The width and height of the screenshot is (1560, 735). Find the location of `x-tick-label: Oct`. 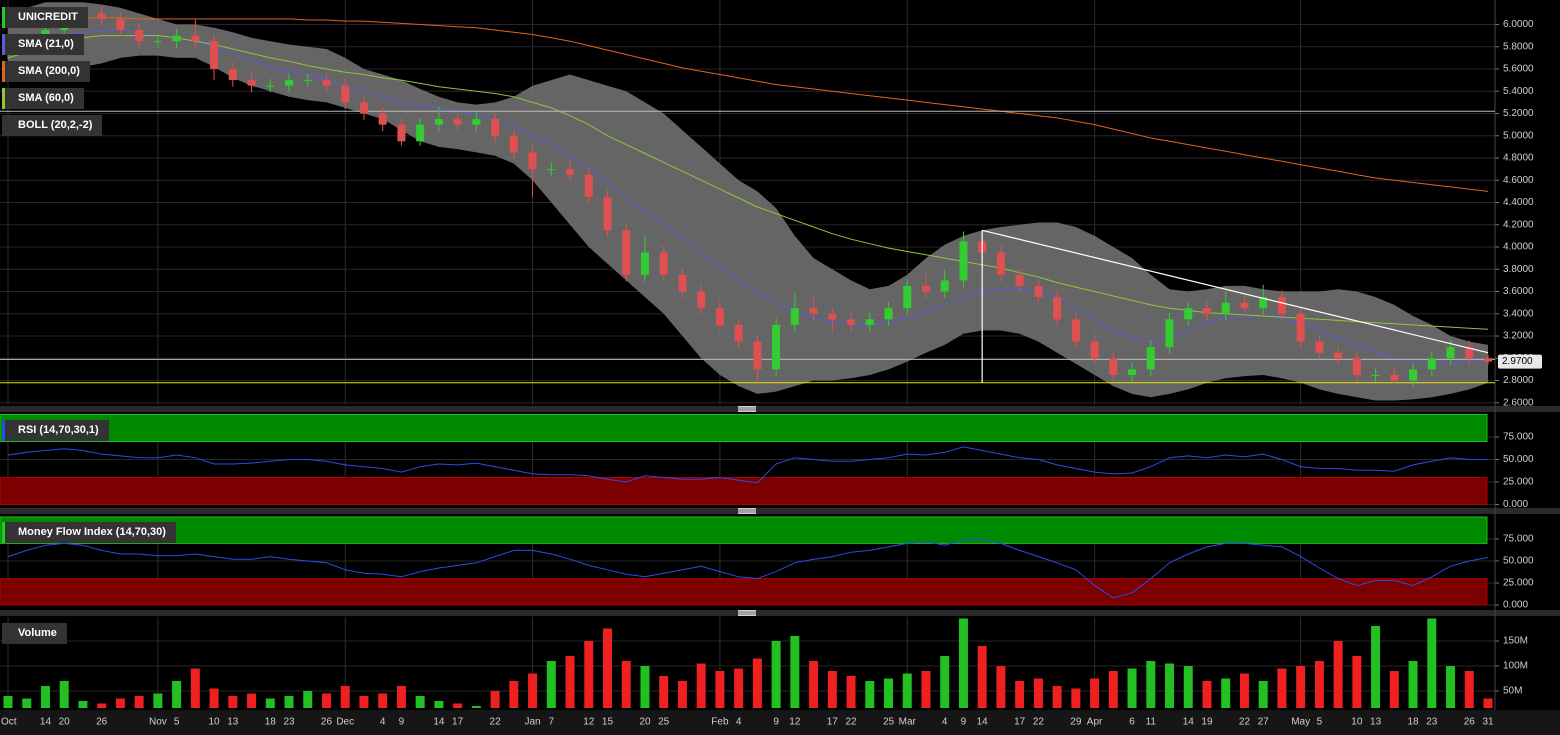

x-tick-label: Oct is located at coordinates (9, 722).